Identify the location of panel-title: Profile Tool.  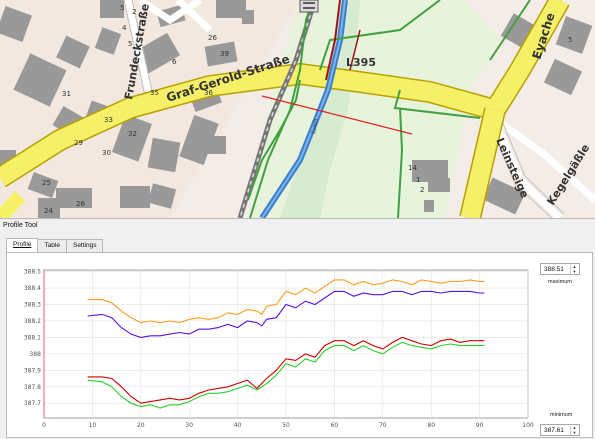
(20, 225).